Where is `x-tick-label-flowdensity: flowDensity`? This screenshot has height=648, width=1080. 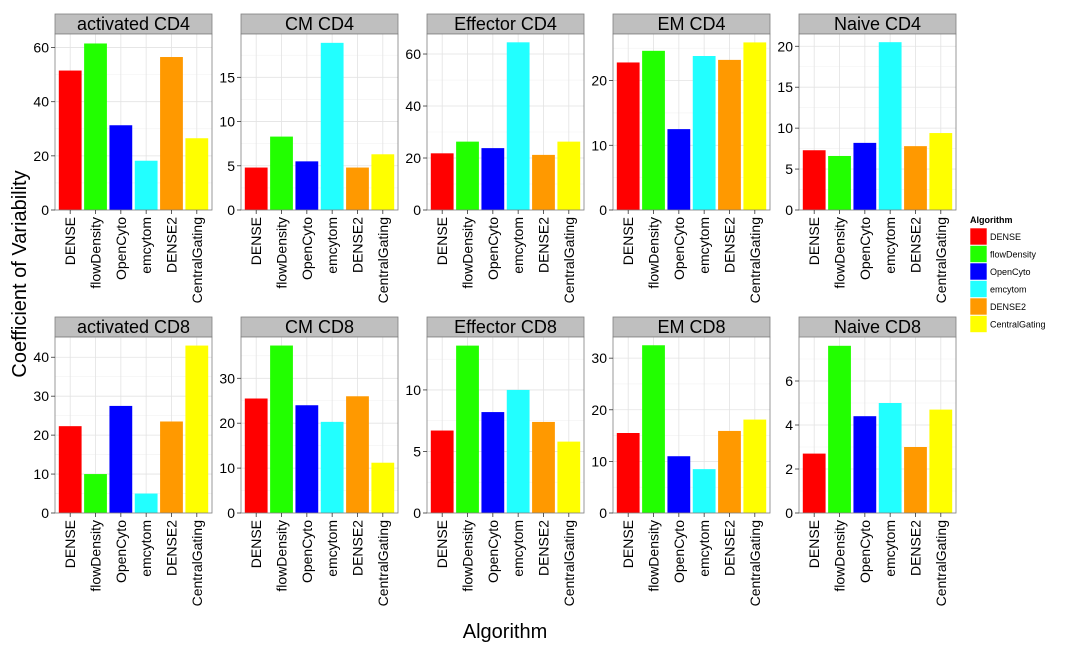
x-tick-label-flowdensity: flowDensity is located at coordinates (840, 556).